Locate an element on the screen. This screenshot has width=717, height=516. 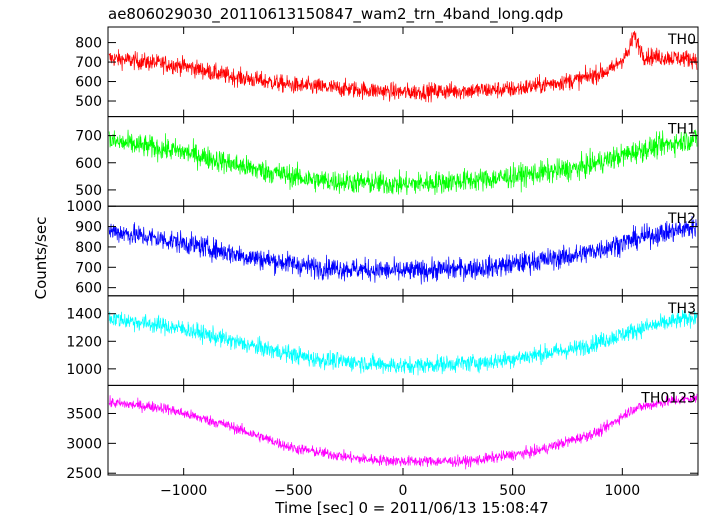
panel-label: TH3 is located at coordinates (681, 309).